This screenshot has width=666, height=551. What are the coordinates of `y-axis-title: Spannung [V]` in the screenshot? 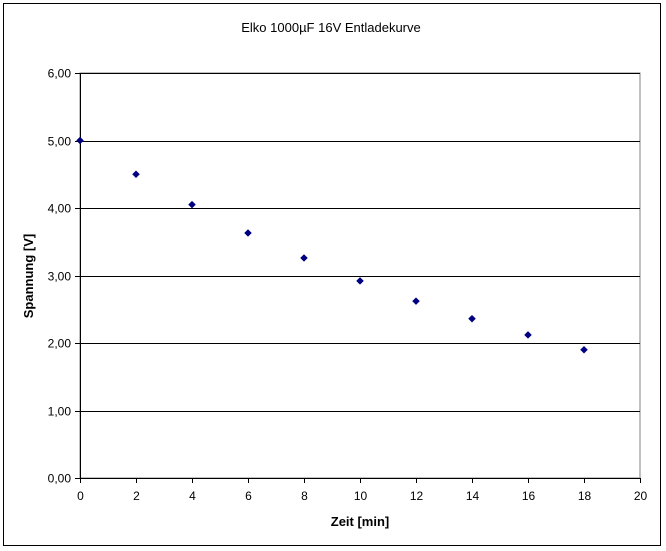 It's located at (28, 276).